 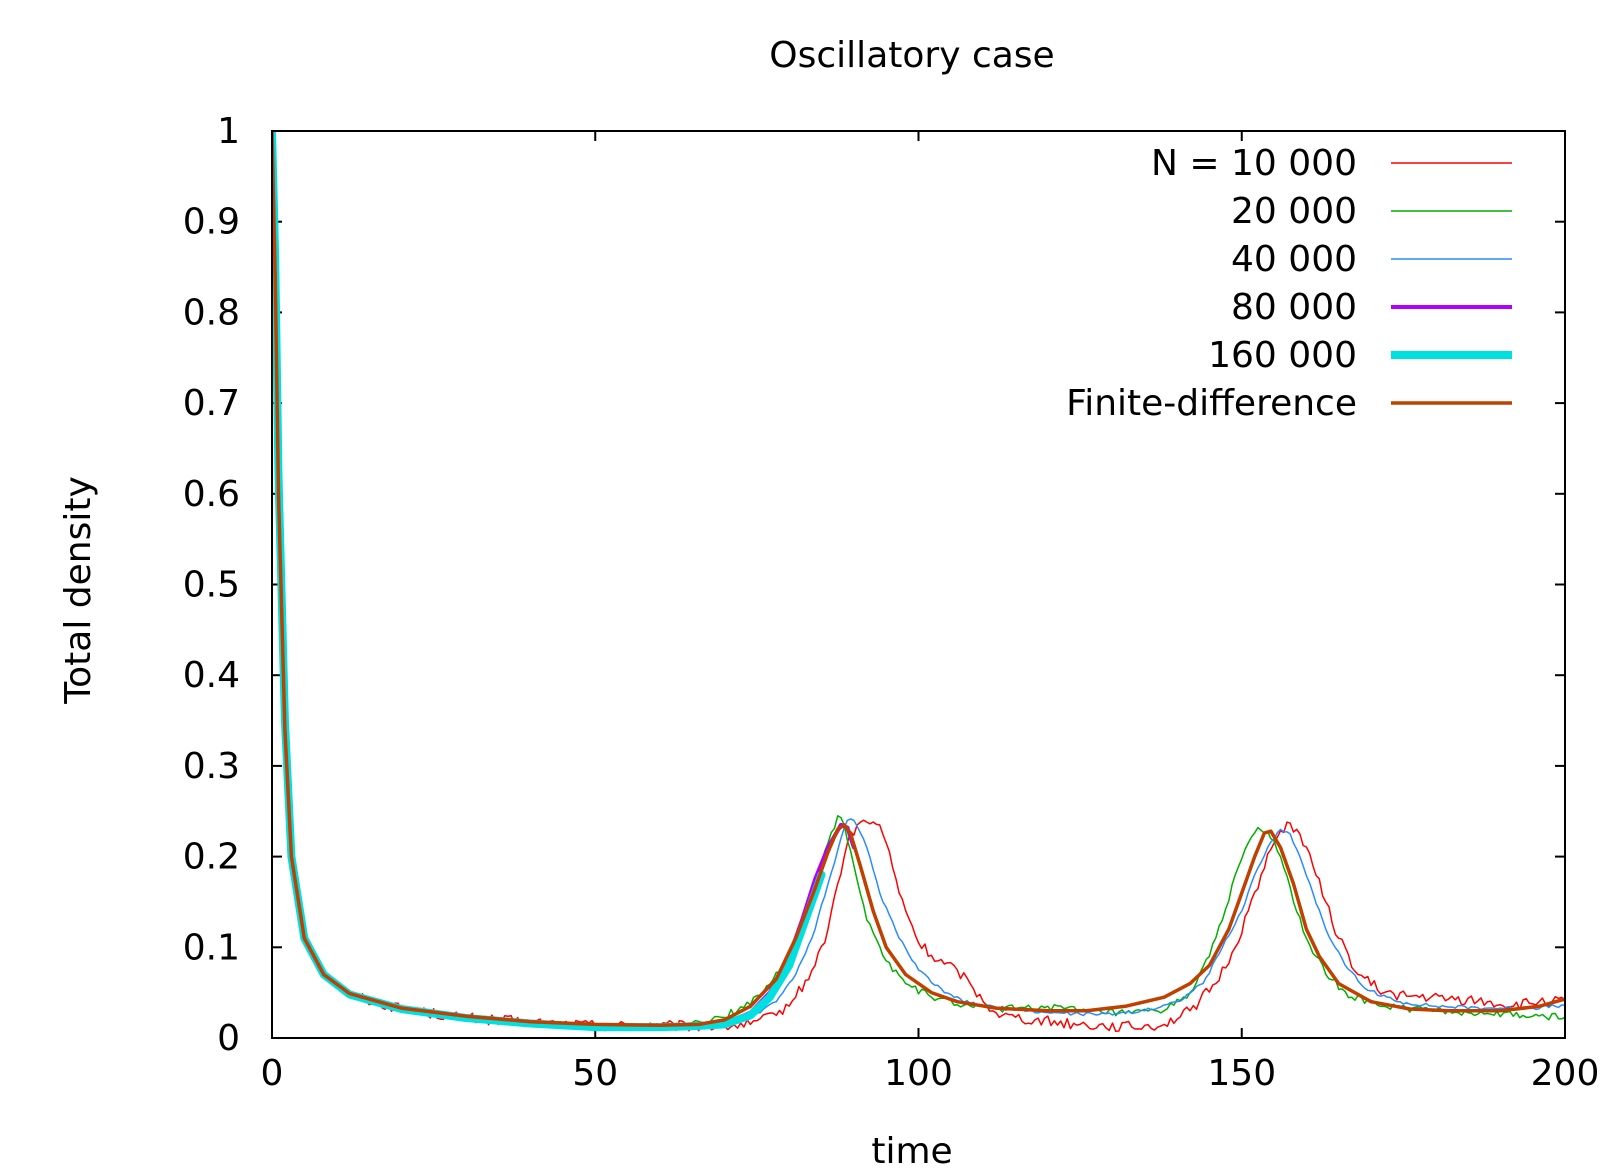 What do you see at coordinates (211, 857) in the screenshot?
I see `y-tick-label: 0.2` at bounding box center [211, 857].